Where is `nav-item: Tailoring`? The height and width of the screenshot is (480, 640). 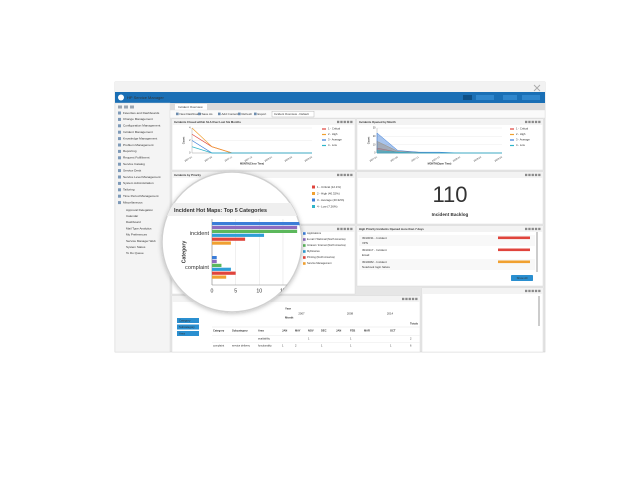 nav-item: Tailoring is located at coordinates (129, 190).